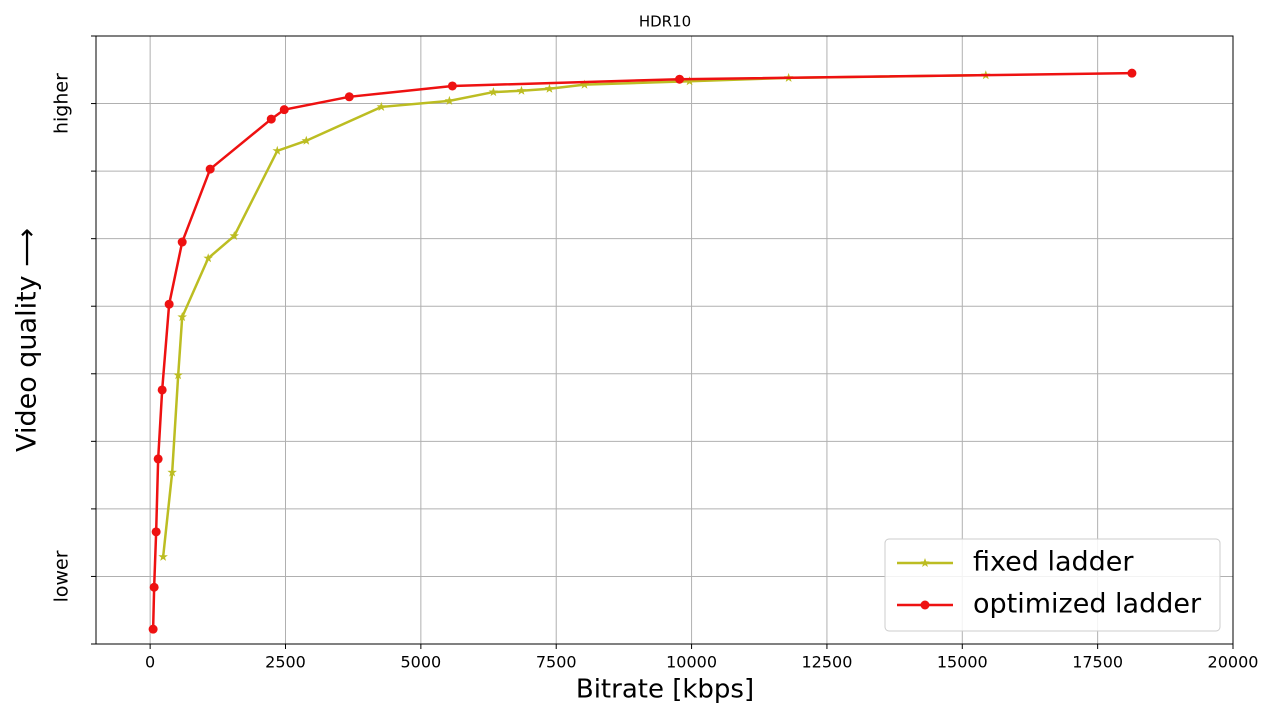  Describe the element at coordinates (1053, 562) in the screenshot. I see `legend-label: fixed ladder` at that location.